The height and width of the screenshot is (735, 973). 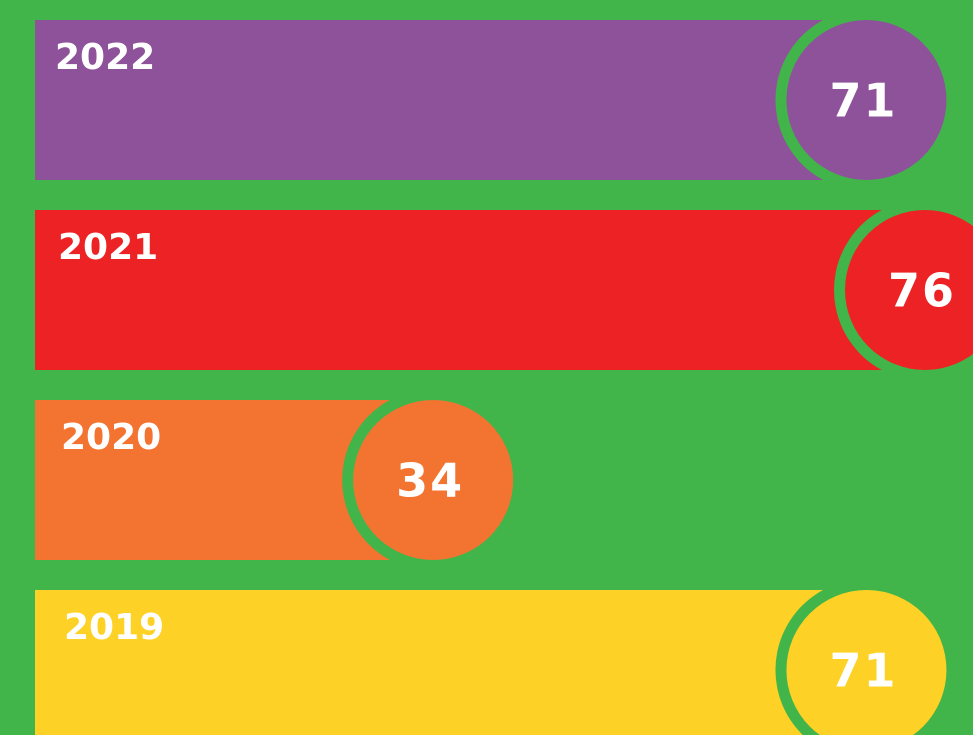 I want to click on value-label: 76, so click(x=922, y=291).